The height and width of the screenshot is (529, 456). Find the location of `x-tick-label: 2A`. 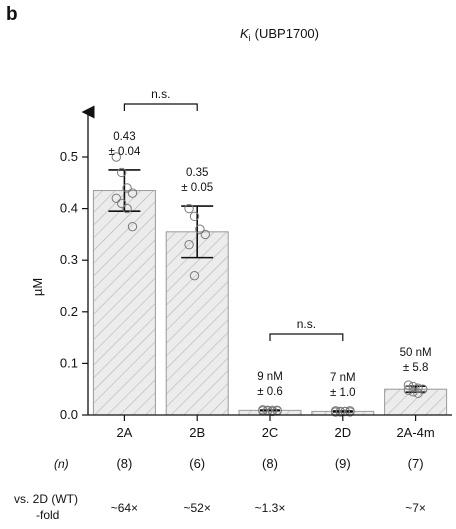

x-tick-label: 2A is located at coordinates (124, 432).